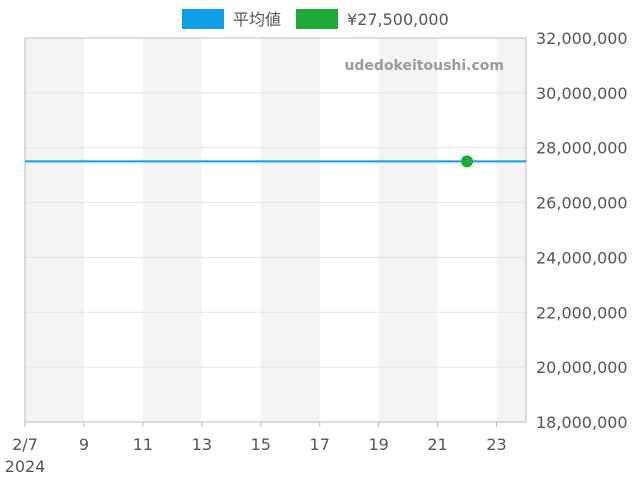 Image resolution: width=640 pixels, height=484 pixels. What do you see at coordinates (398, 19) in the screenshot?
I see `legend-label-1: ¥27,500,000` at bounding box center [398, 19].